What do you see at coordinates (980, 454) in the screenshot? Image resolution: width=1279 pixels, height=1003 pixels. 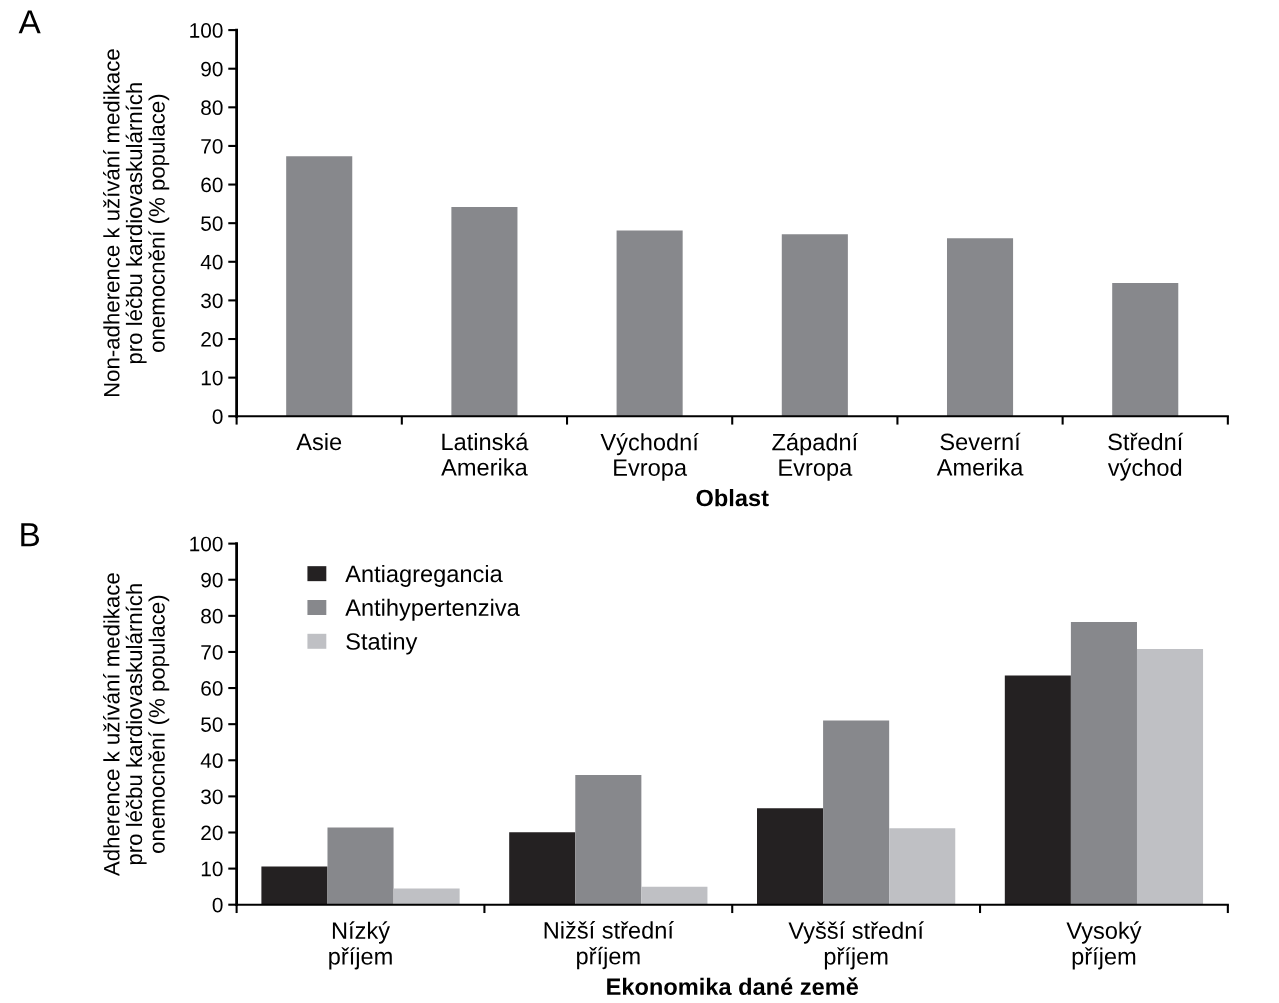 I see `x-tick-label: Severní Amerika` at bounding box center [980, 454].